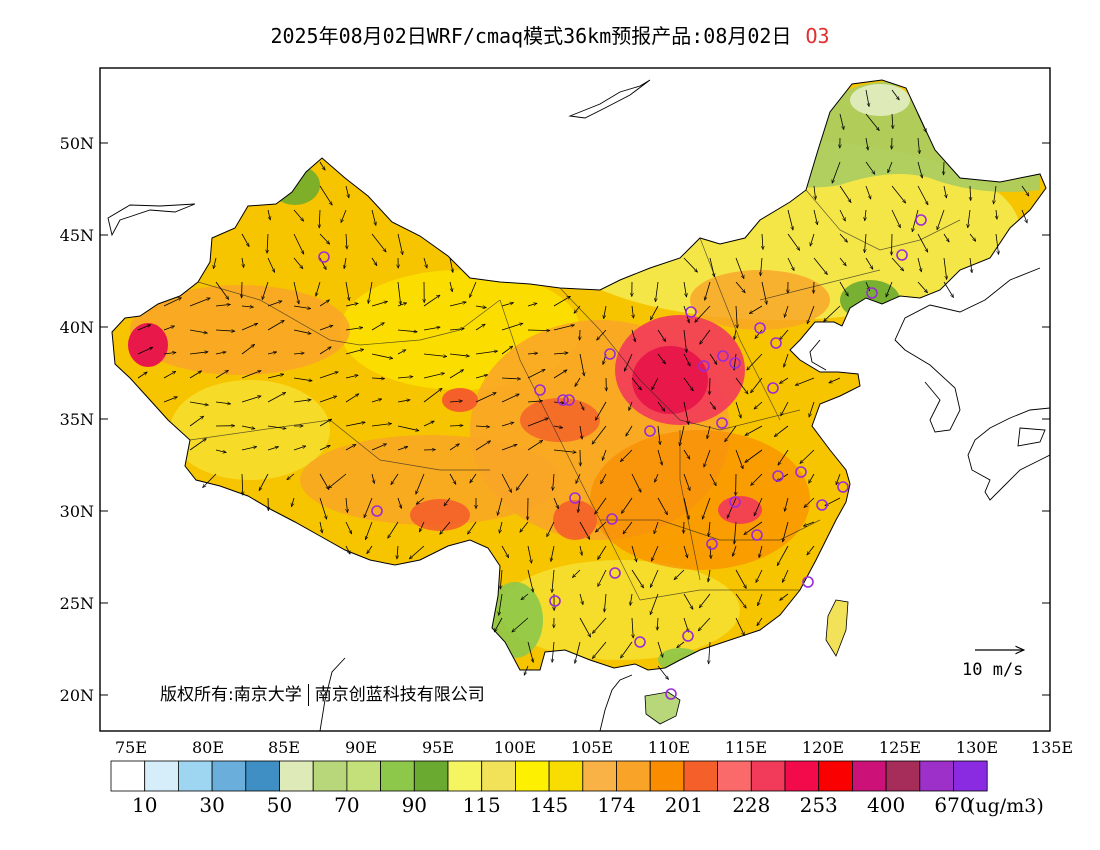  Describe the element at coordinates (662, 708) in the screenshot. I see `hainan-island` at that location.